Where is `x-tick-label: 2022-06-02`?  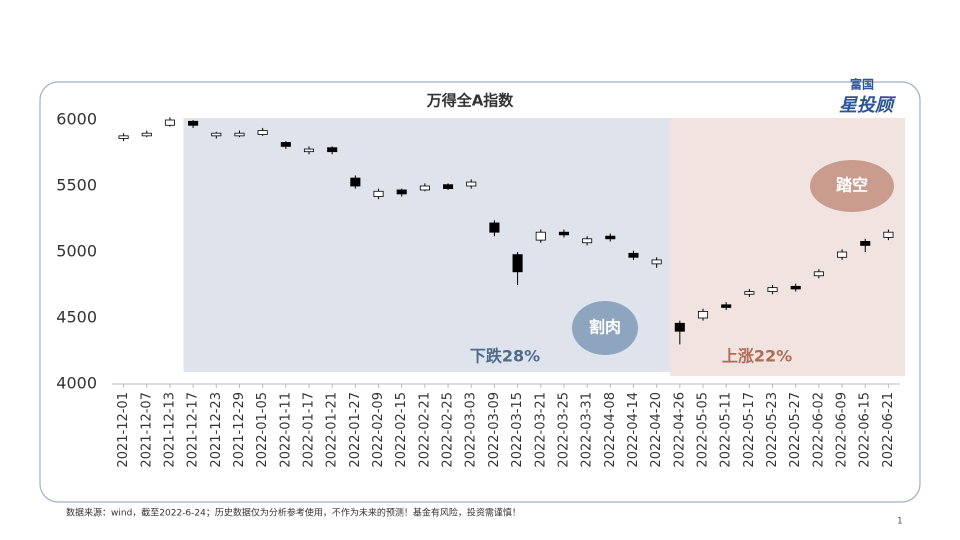
x-tick-label: 2022-06-02 is located at coordinates (818, 430).